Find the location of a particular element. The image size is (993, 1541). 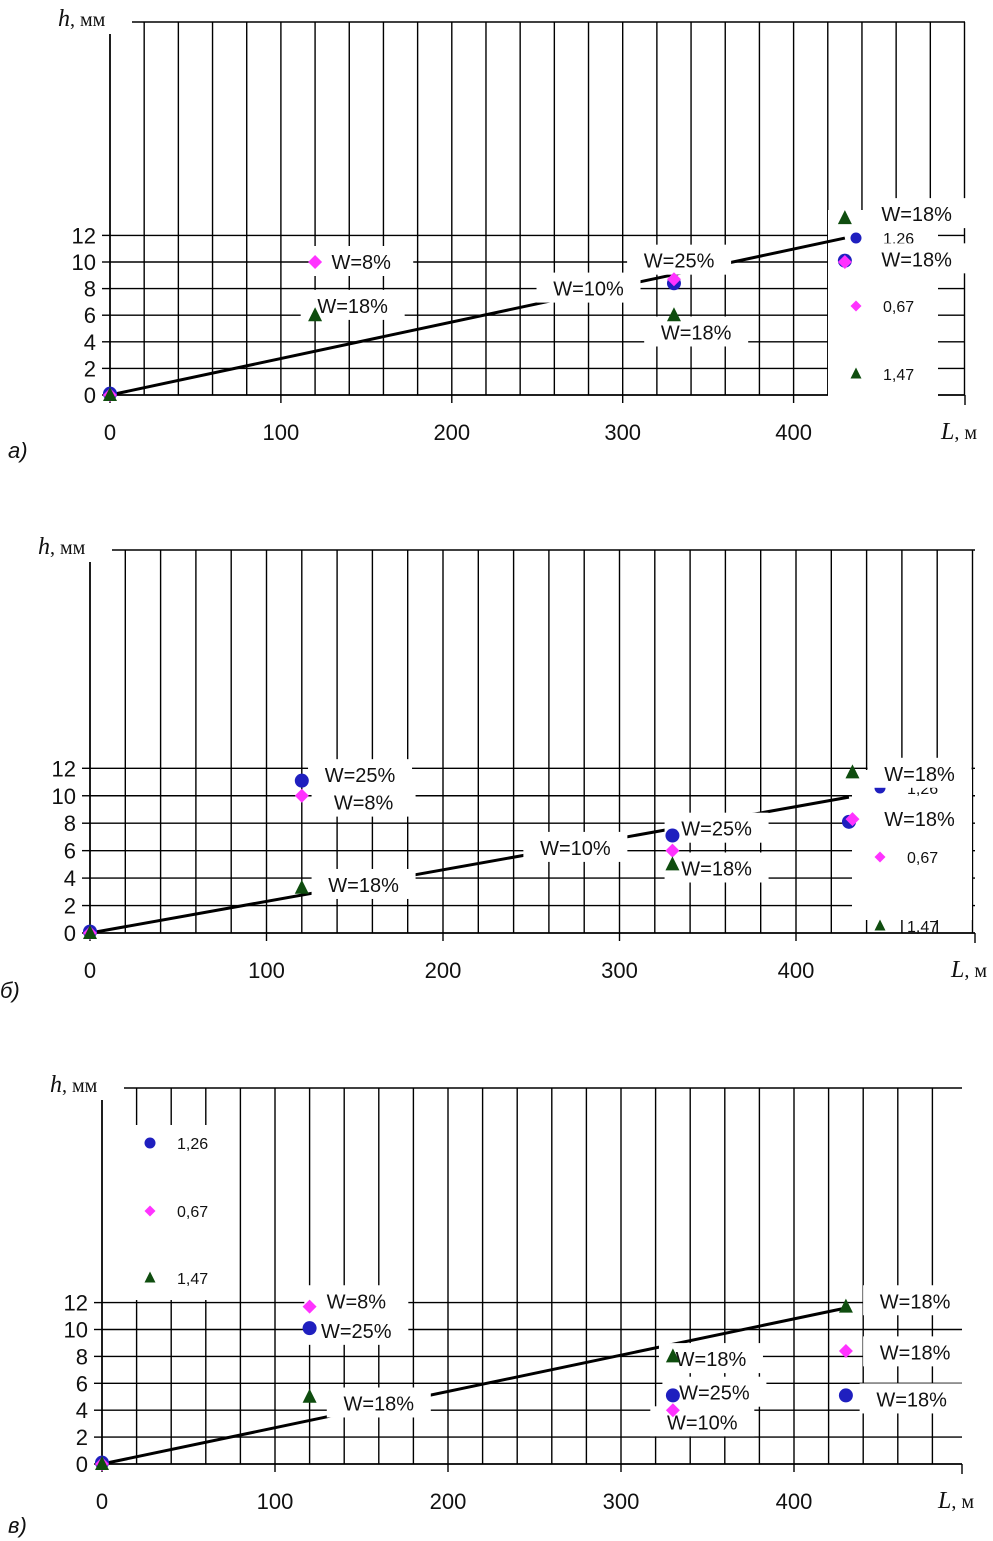

y-axis-label-bg is located at coordinates (84, 1087).